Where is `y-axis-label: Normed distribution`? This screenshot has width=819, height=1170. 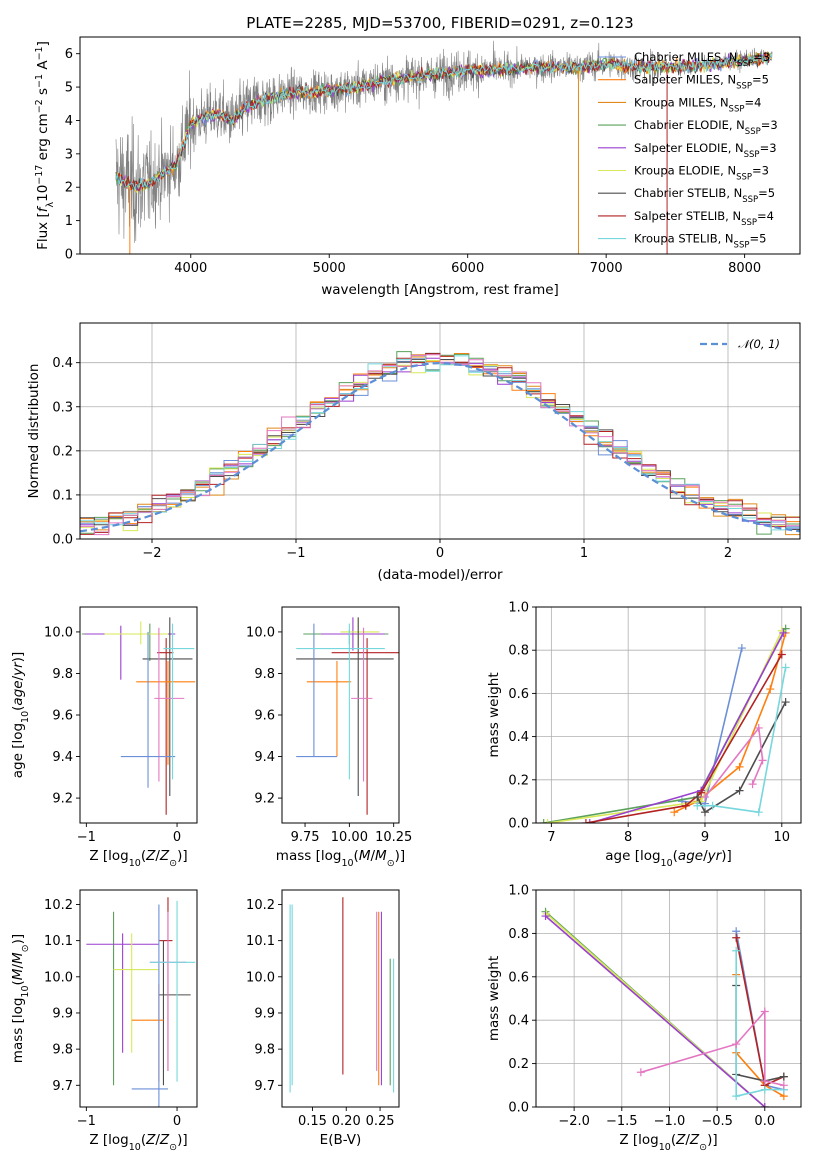 y-axis-label: Normed distribution is located at coordinates (34, 431).